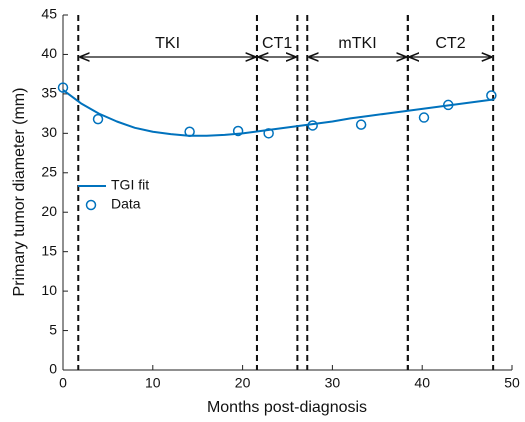  What do you see at coordinates (19, 192) in the screenshot?
I see `y-axis-label: Primary tumor diameter (mm)` at bounding box center [19, 192].